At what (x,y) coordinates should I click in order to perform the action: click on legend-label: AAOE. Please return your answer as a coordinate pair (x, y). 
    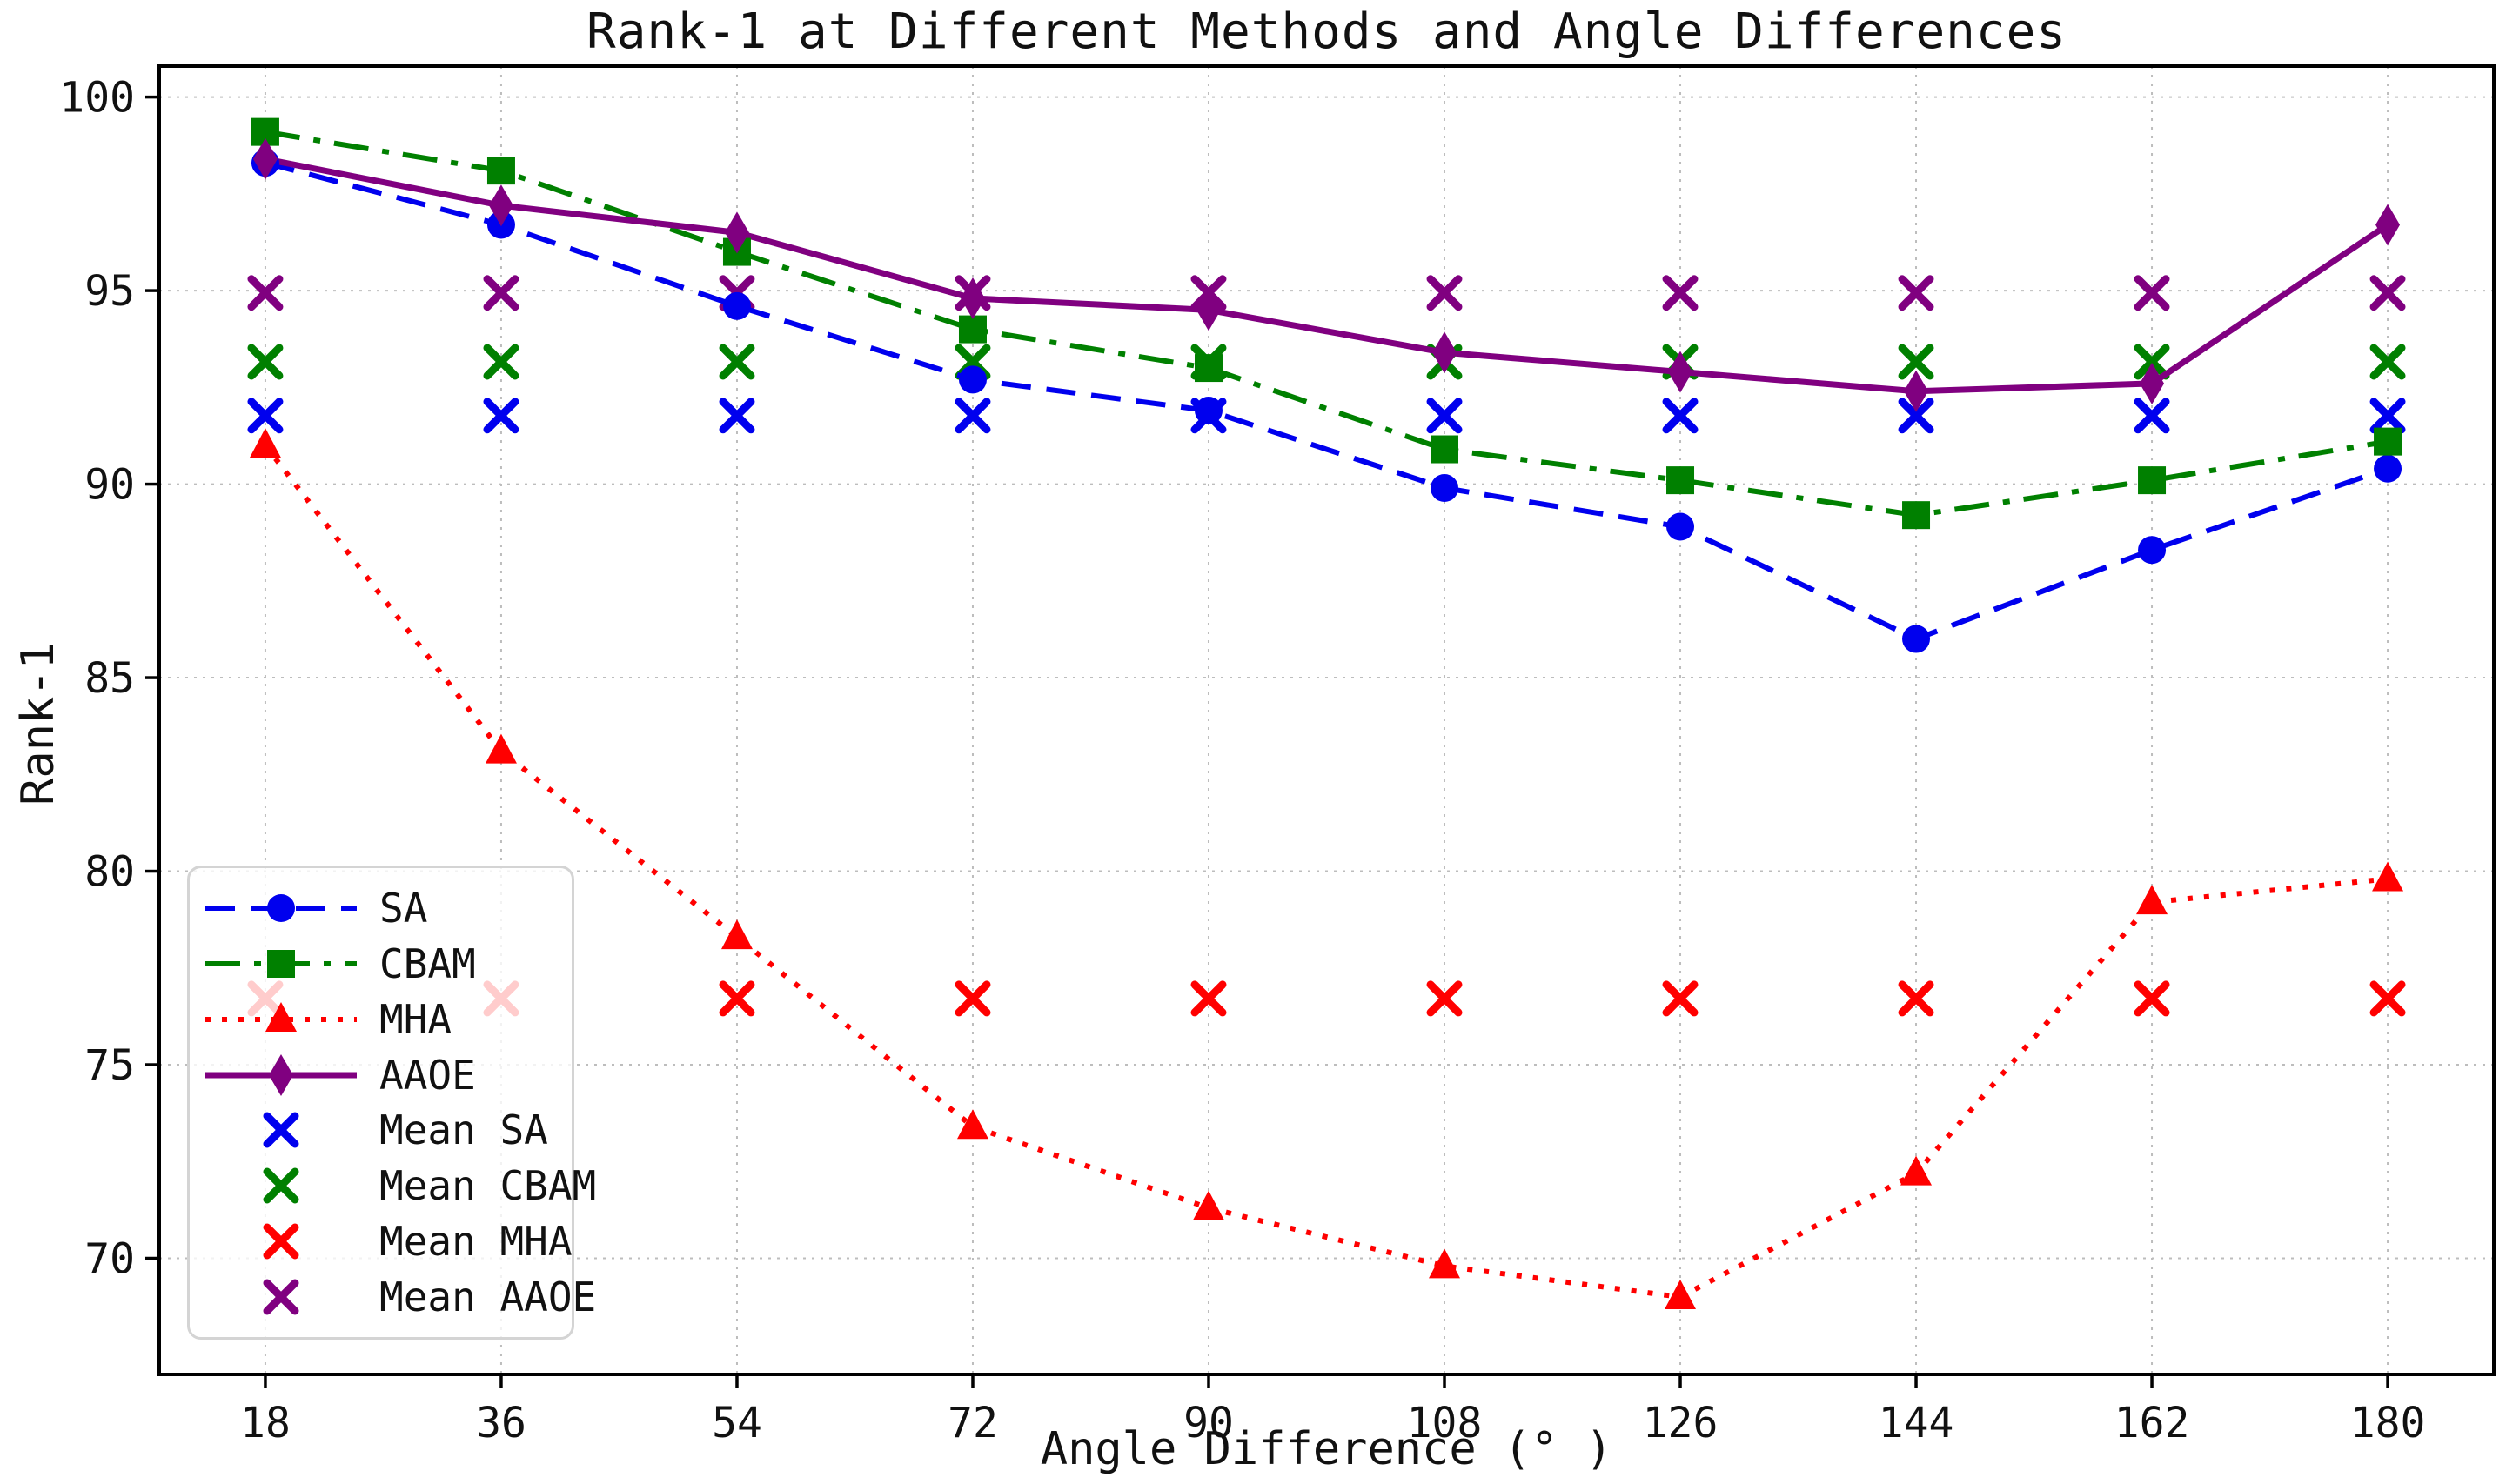
    Looking at the image, I should click on (427, 1075).